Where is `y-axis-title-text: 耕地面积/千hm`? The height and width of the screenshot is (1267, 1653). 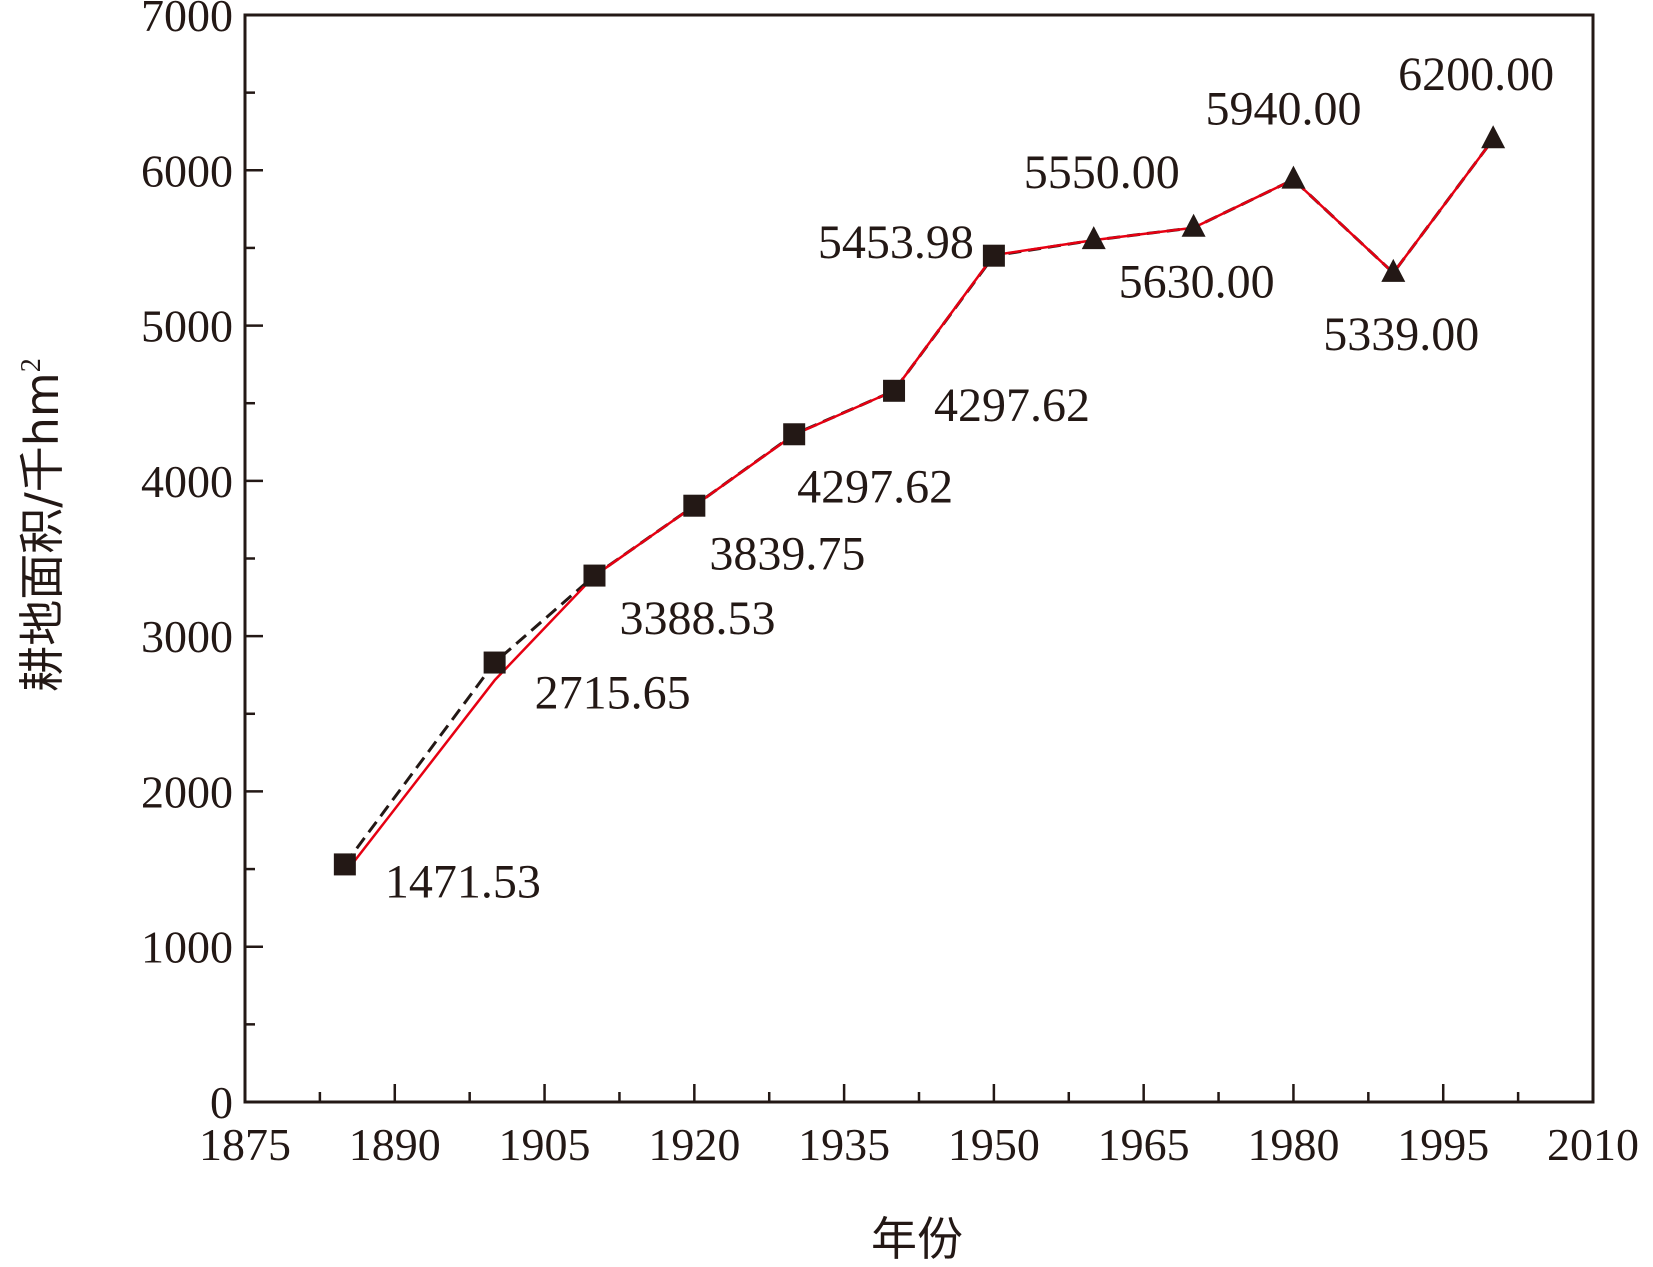
y-axis-title-text: 耕地面积/千hm is located at coordinates (42, 531).